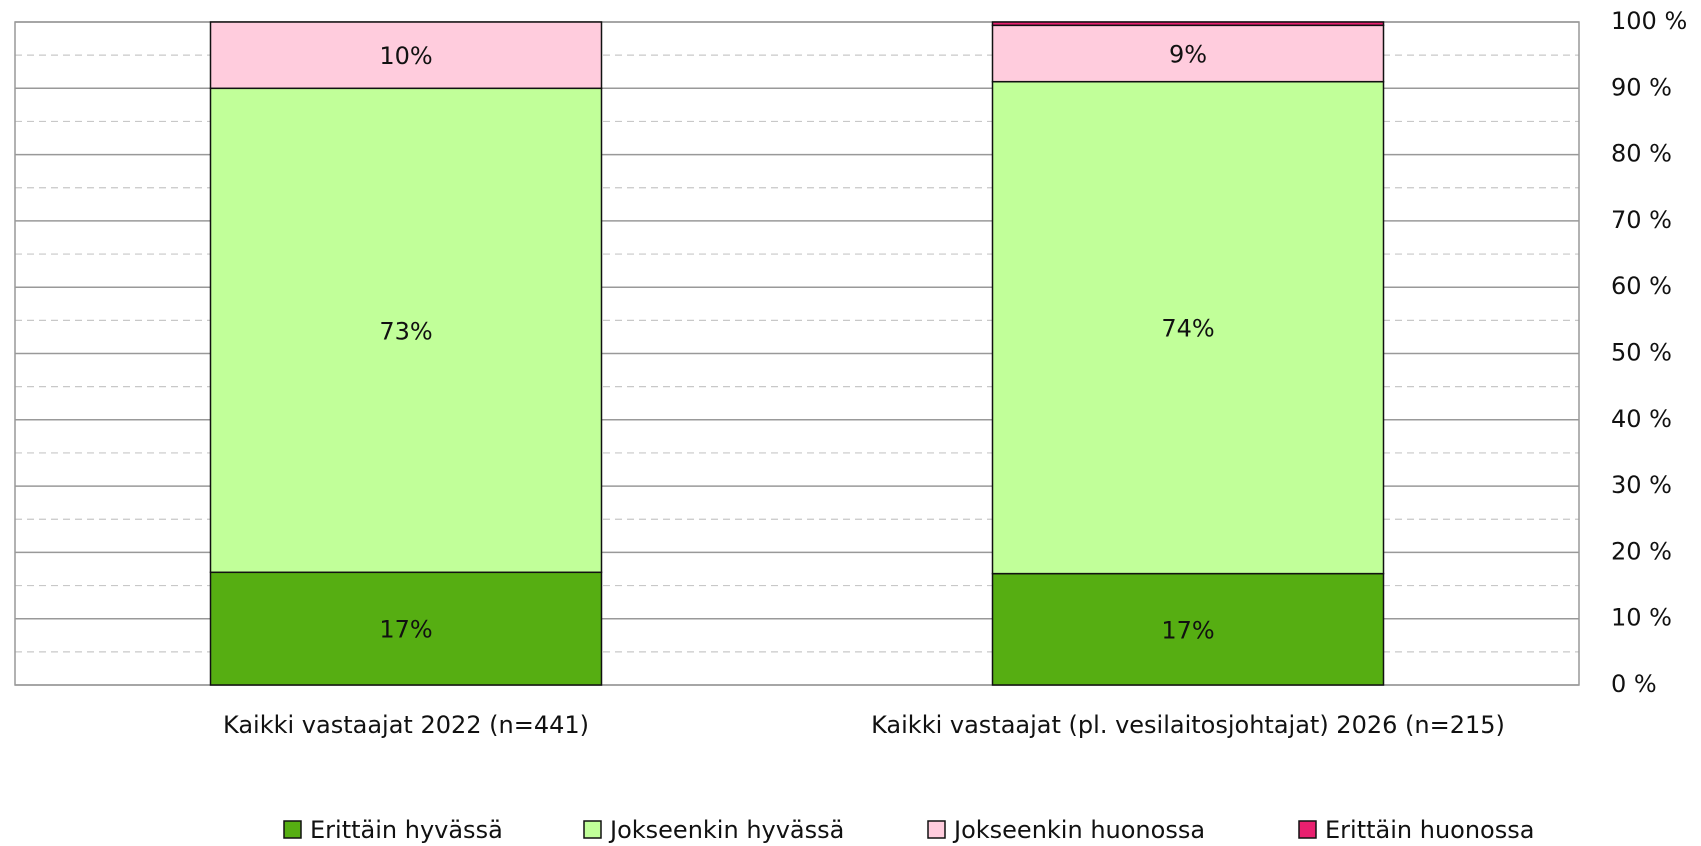  I want to click on data-label: 9%, so click(1188, 54).